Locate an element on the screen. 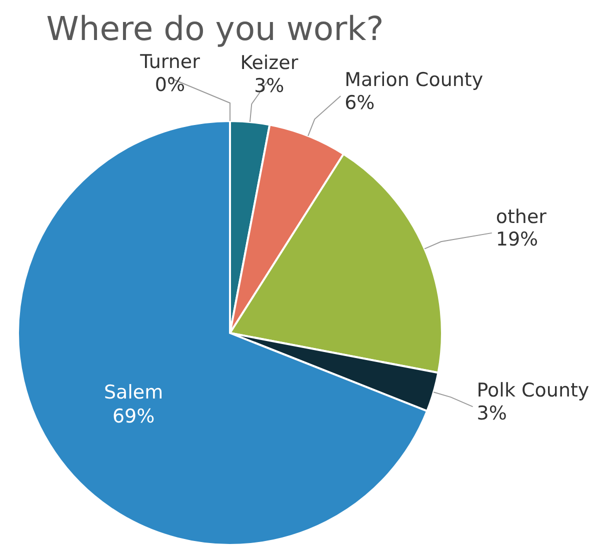  slice-label: Keizer is located at coordinates (269, 63).